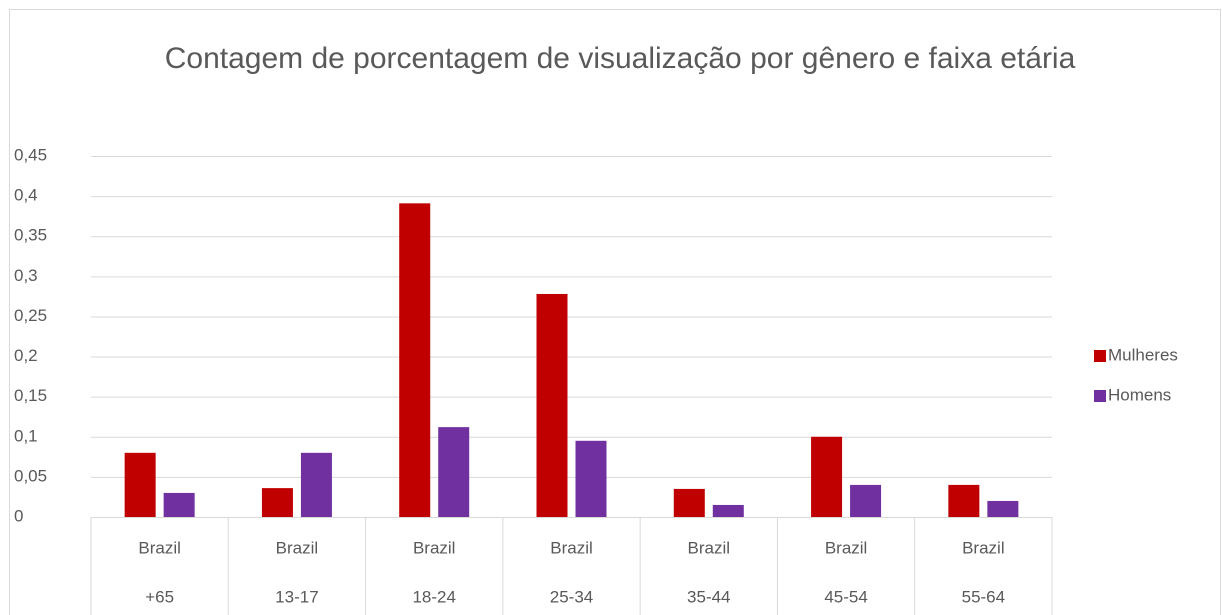 The height and width of the screenshot is (615, 1222). I want to click on y-tick-label: 0,45, so click(30, 154).